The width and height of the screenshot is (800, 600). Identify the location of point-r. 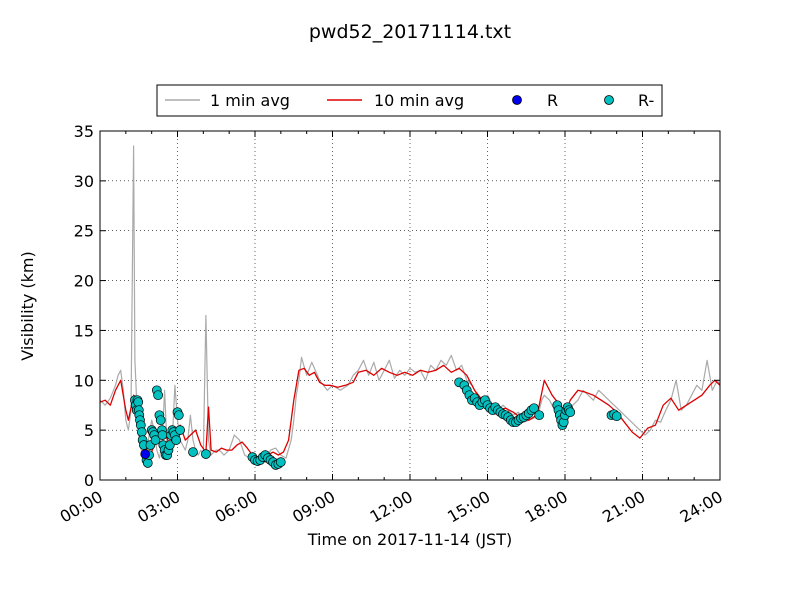
(145, 454).